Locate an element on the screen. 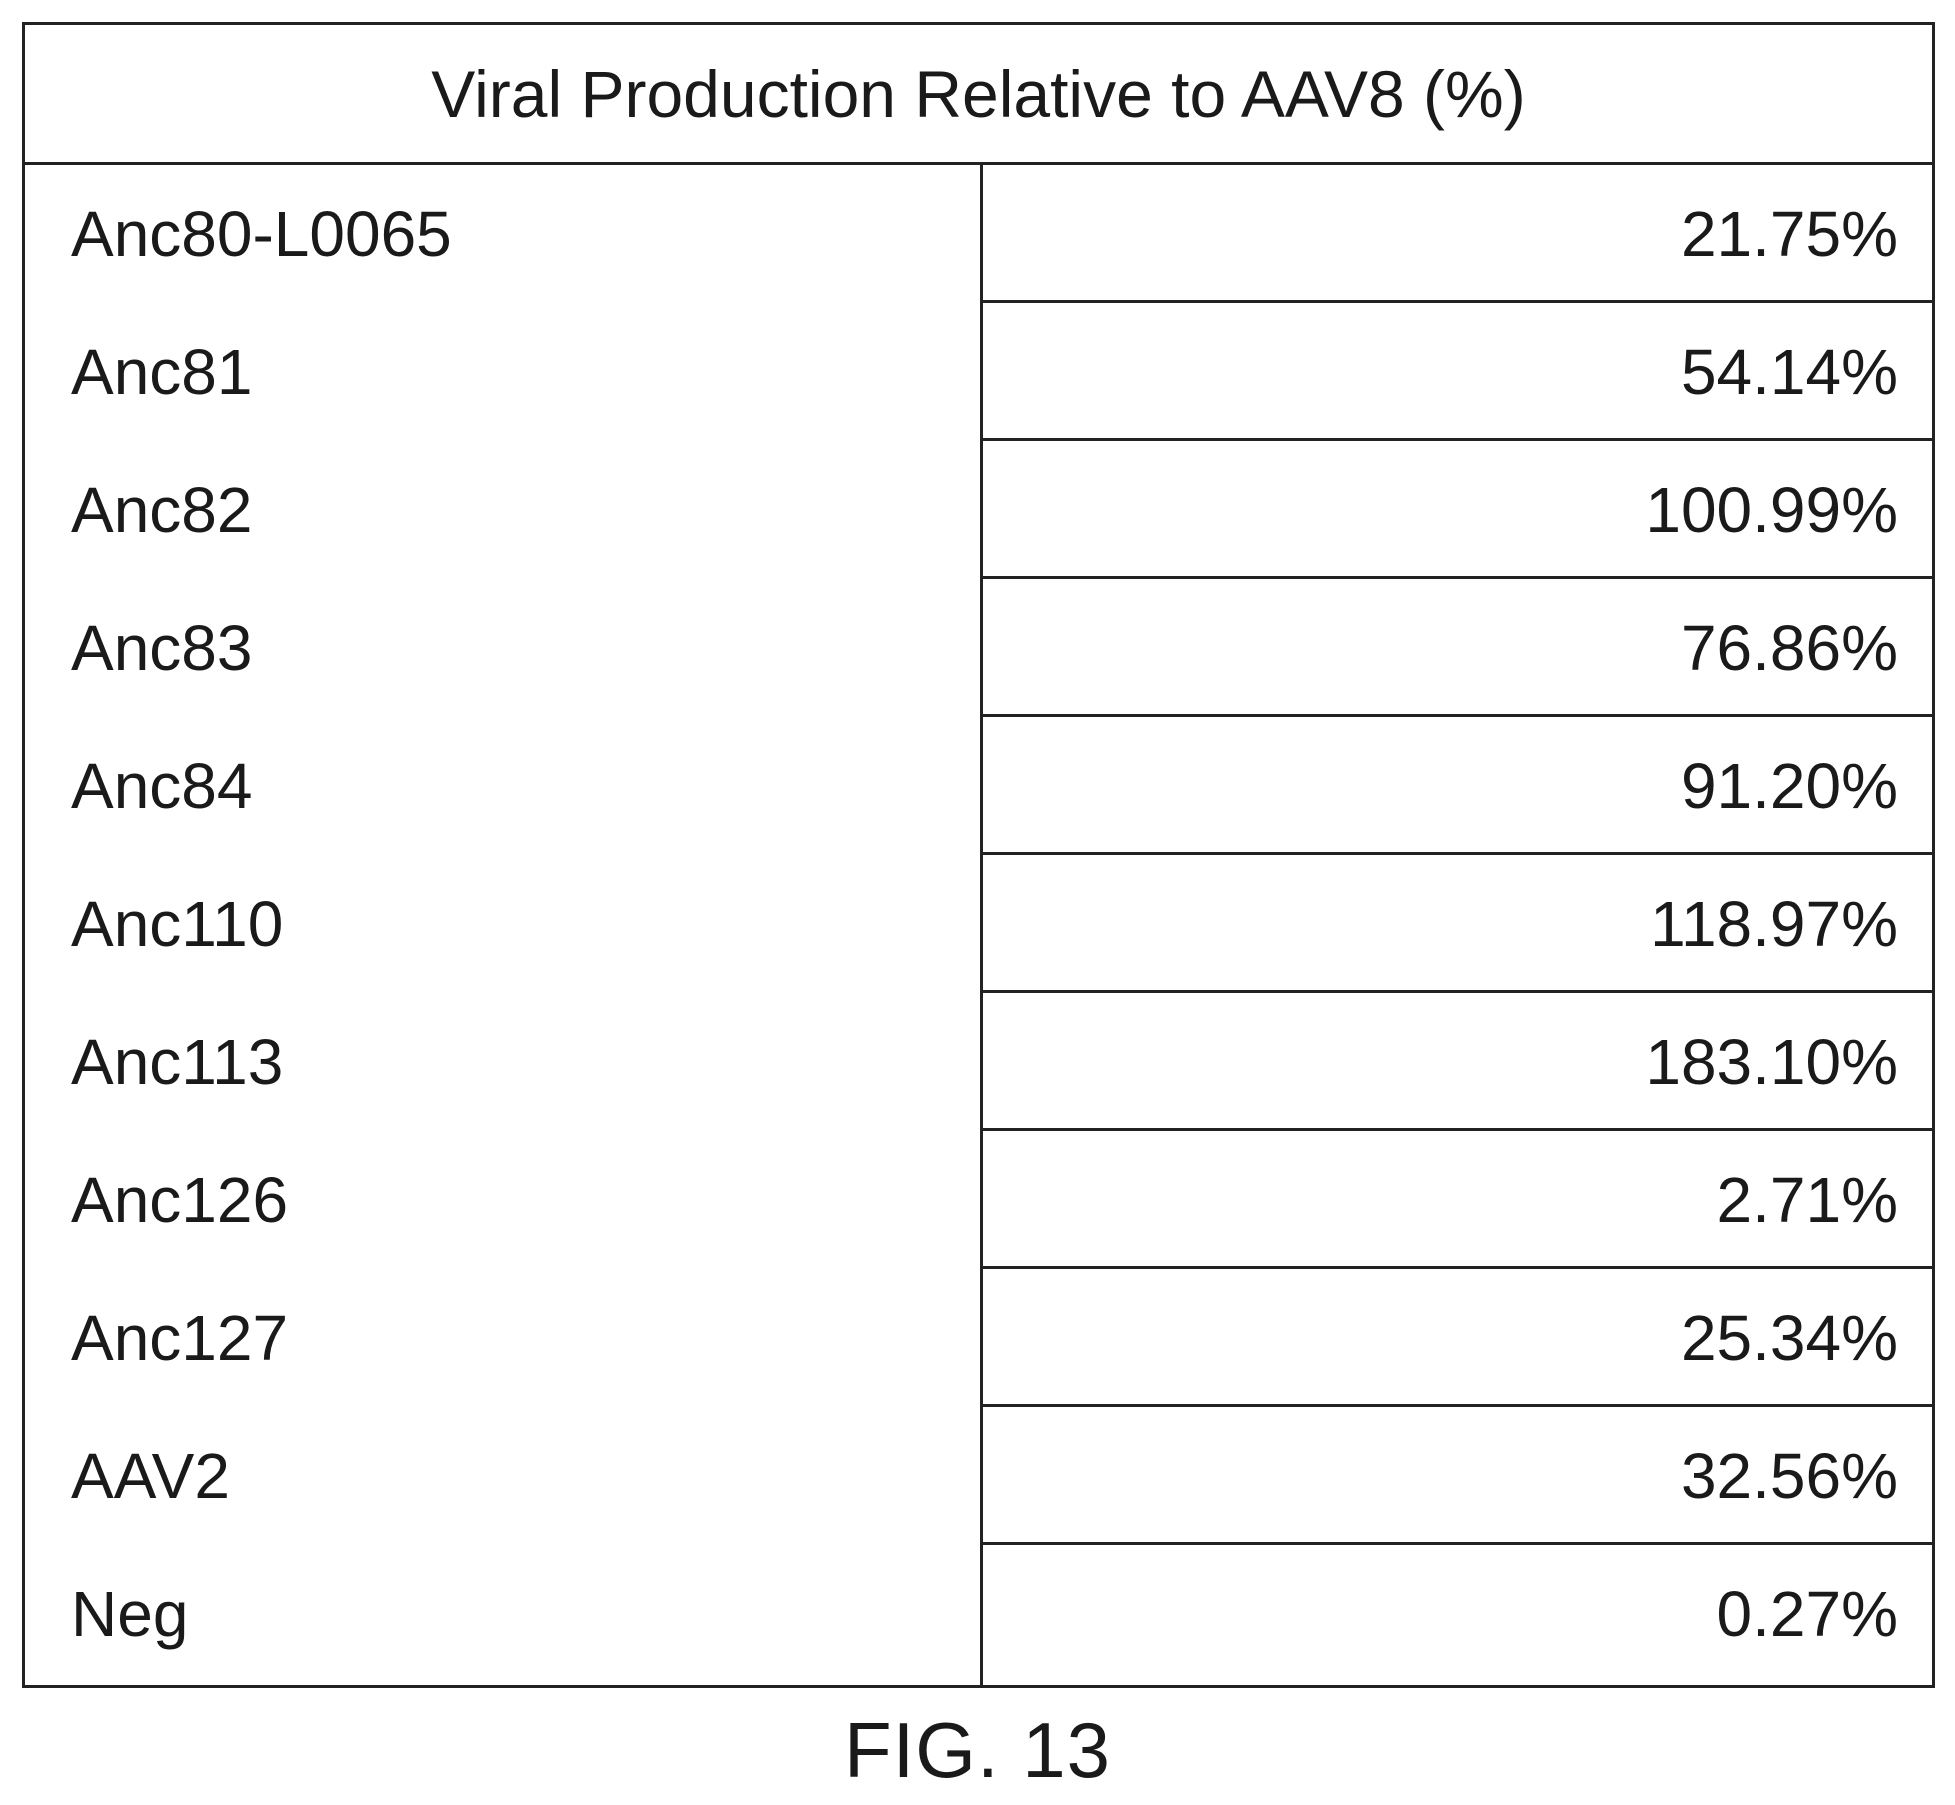 The width and height of the screenshot is (1955, 1805). row-value: 183.10% is located at coordinates (1771, 1062).